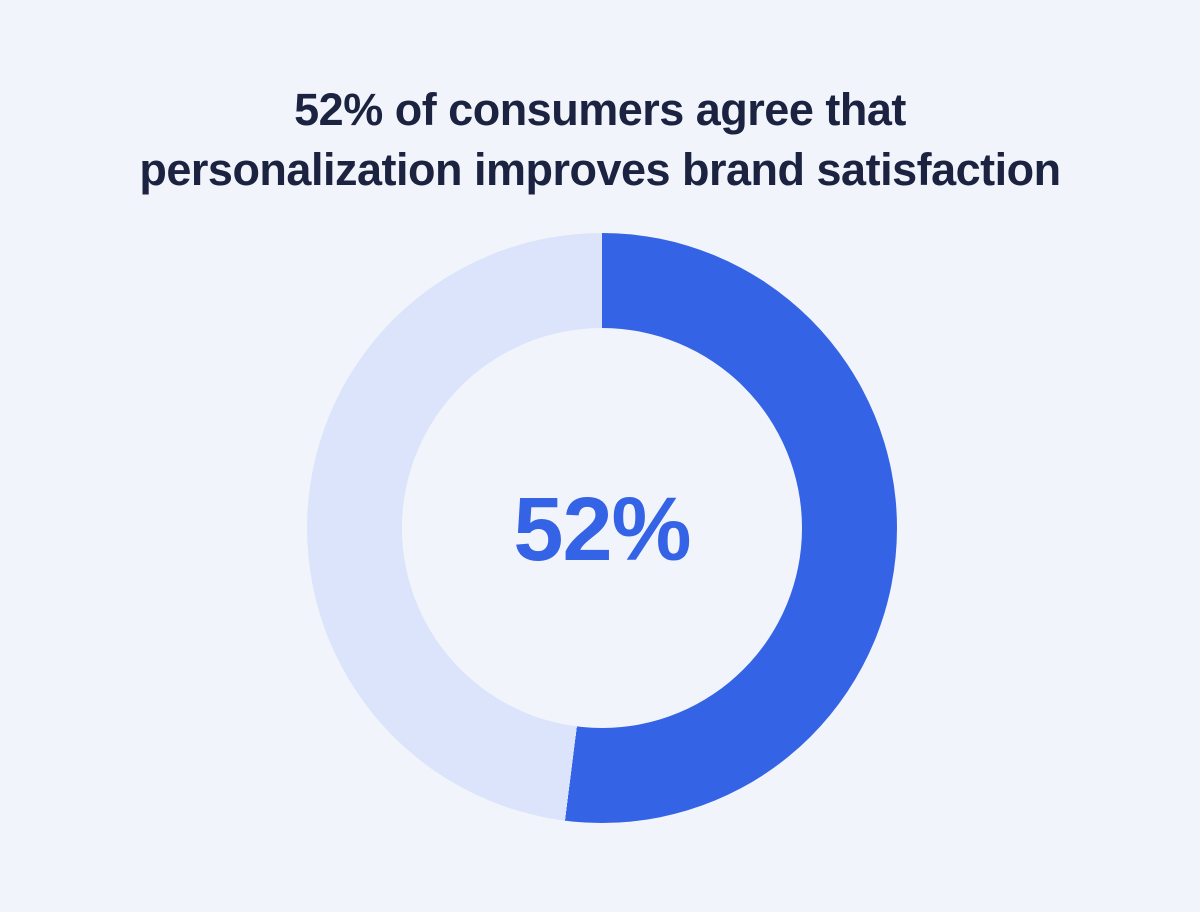  I want to click on chart-title-line-1: 52% of consumers agree that, so click(600, 109).